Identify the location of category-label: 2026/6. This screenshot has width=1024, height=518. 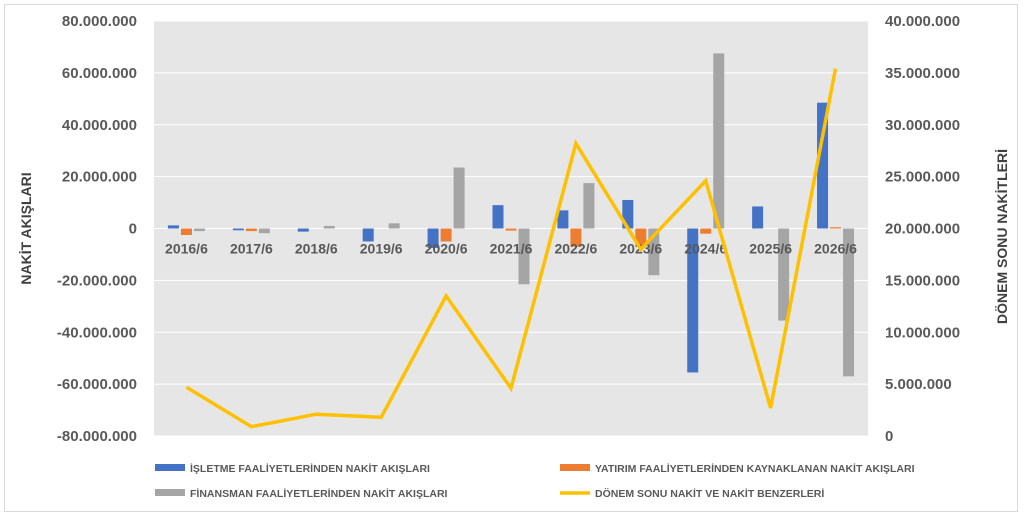
(835, 249).